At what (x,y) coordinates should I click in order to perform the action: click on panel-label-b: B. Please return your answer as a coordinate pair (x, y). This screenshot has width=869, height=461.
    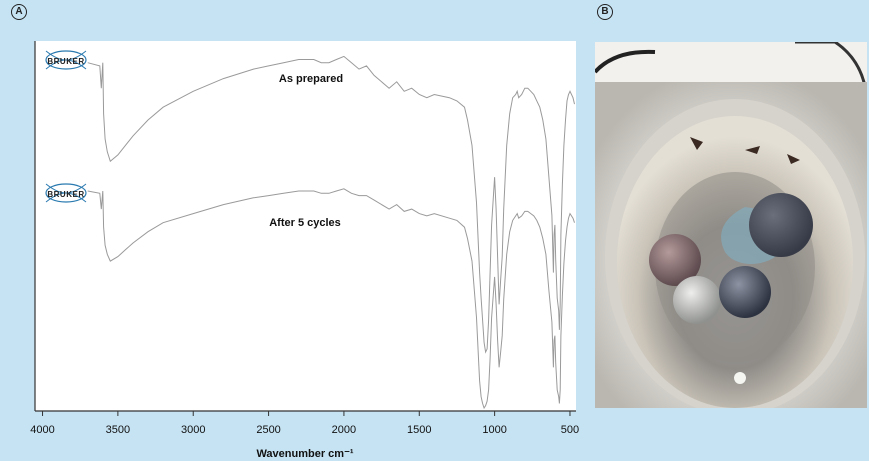
    Looking at the image, I should click on (605, 12).